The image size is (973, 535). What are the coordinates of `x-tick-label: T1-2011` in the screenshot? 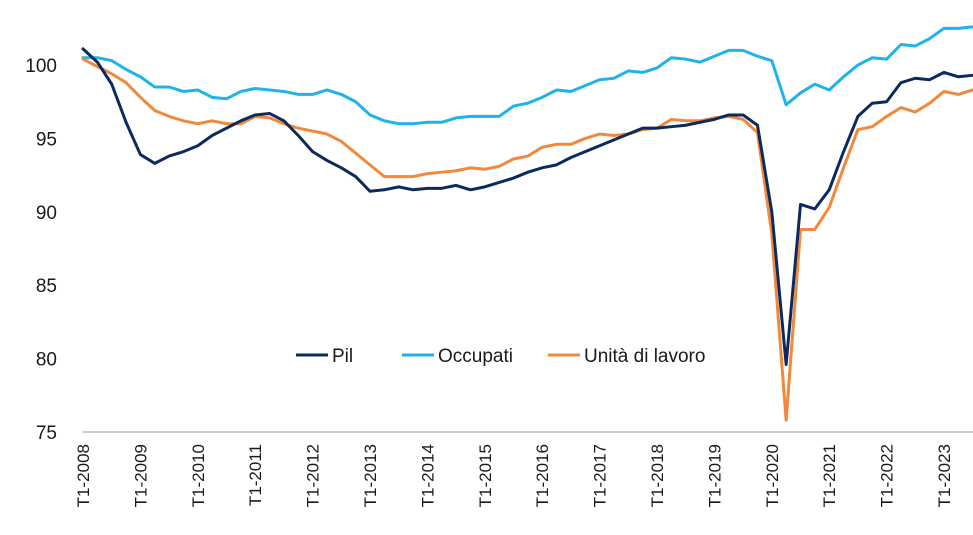 It's located at (255, 475).